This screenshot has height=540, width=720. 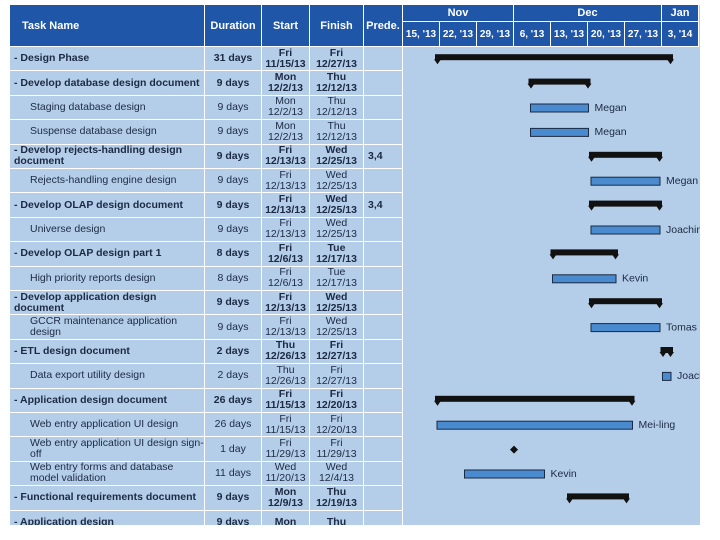 I want to click on month-header: Dec, so click(x=588, y=13).